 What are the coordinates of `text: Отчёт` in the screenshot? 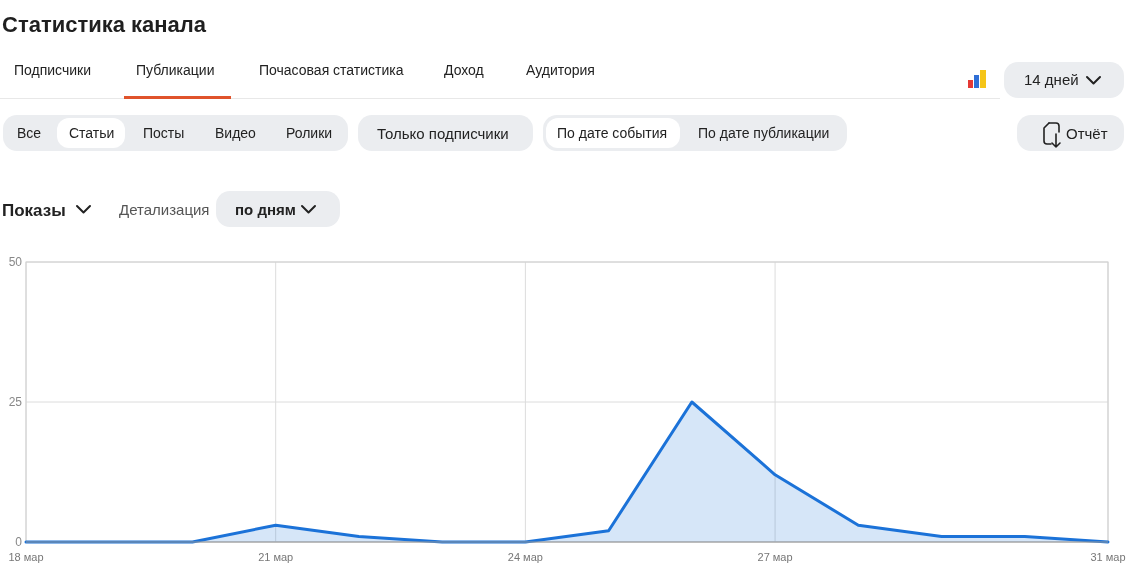 It's located at (1087, 133).